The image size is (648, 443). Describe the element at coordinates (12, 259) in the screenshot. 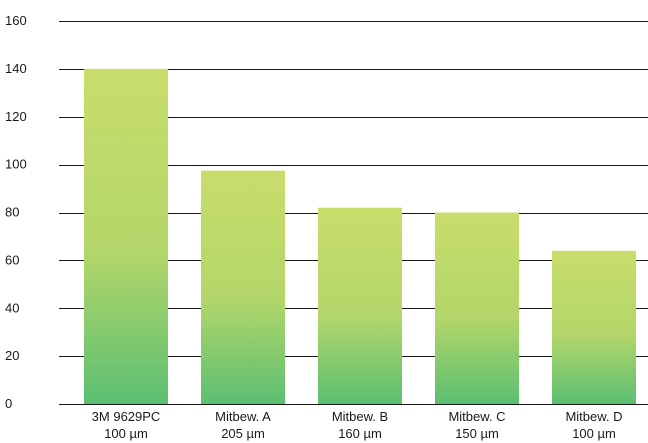

I see `y-tick-label: 60` at that location.